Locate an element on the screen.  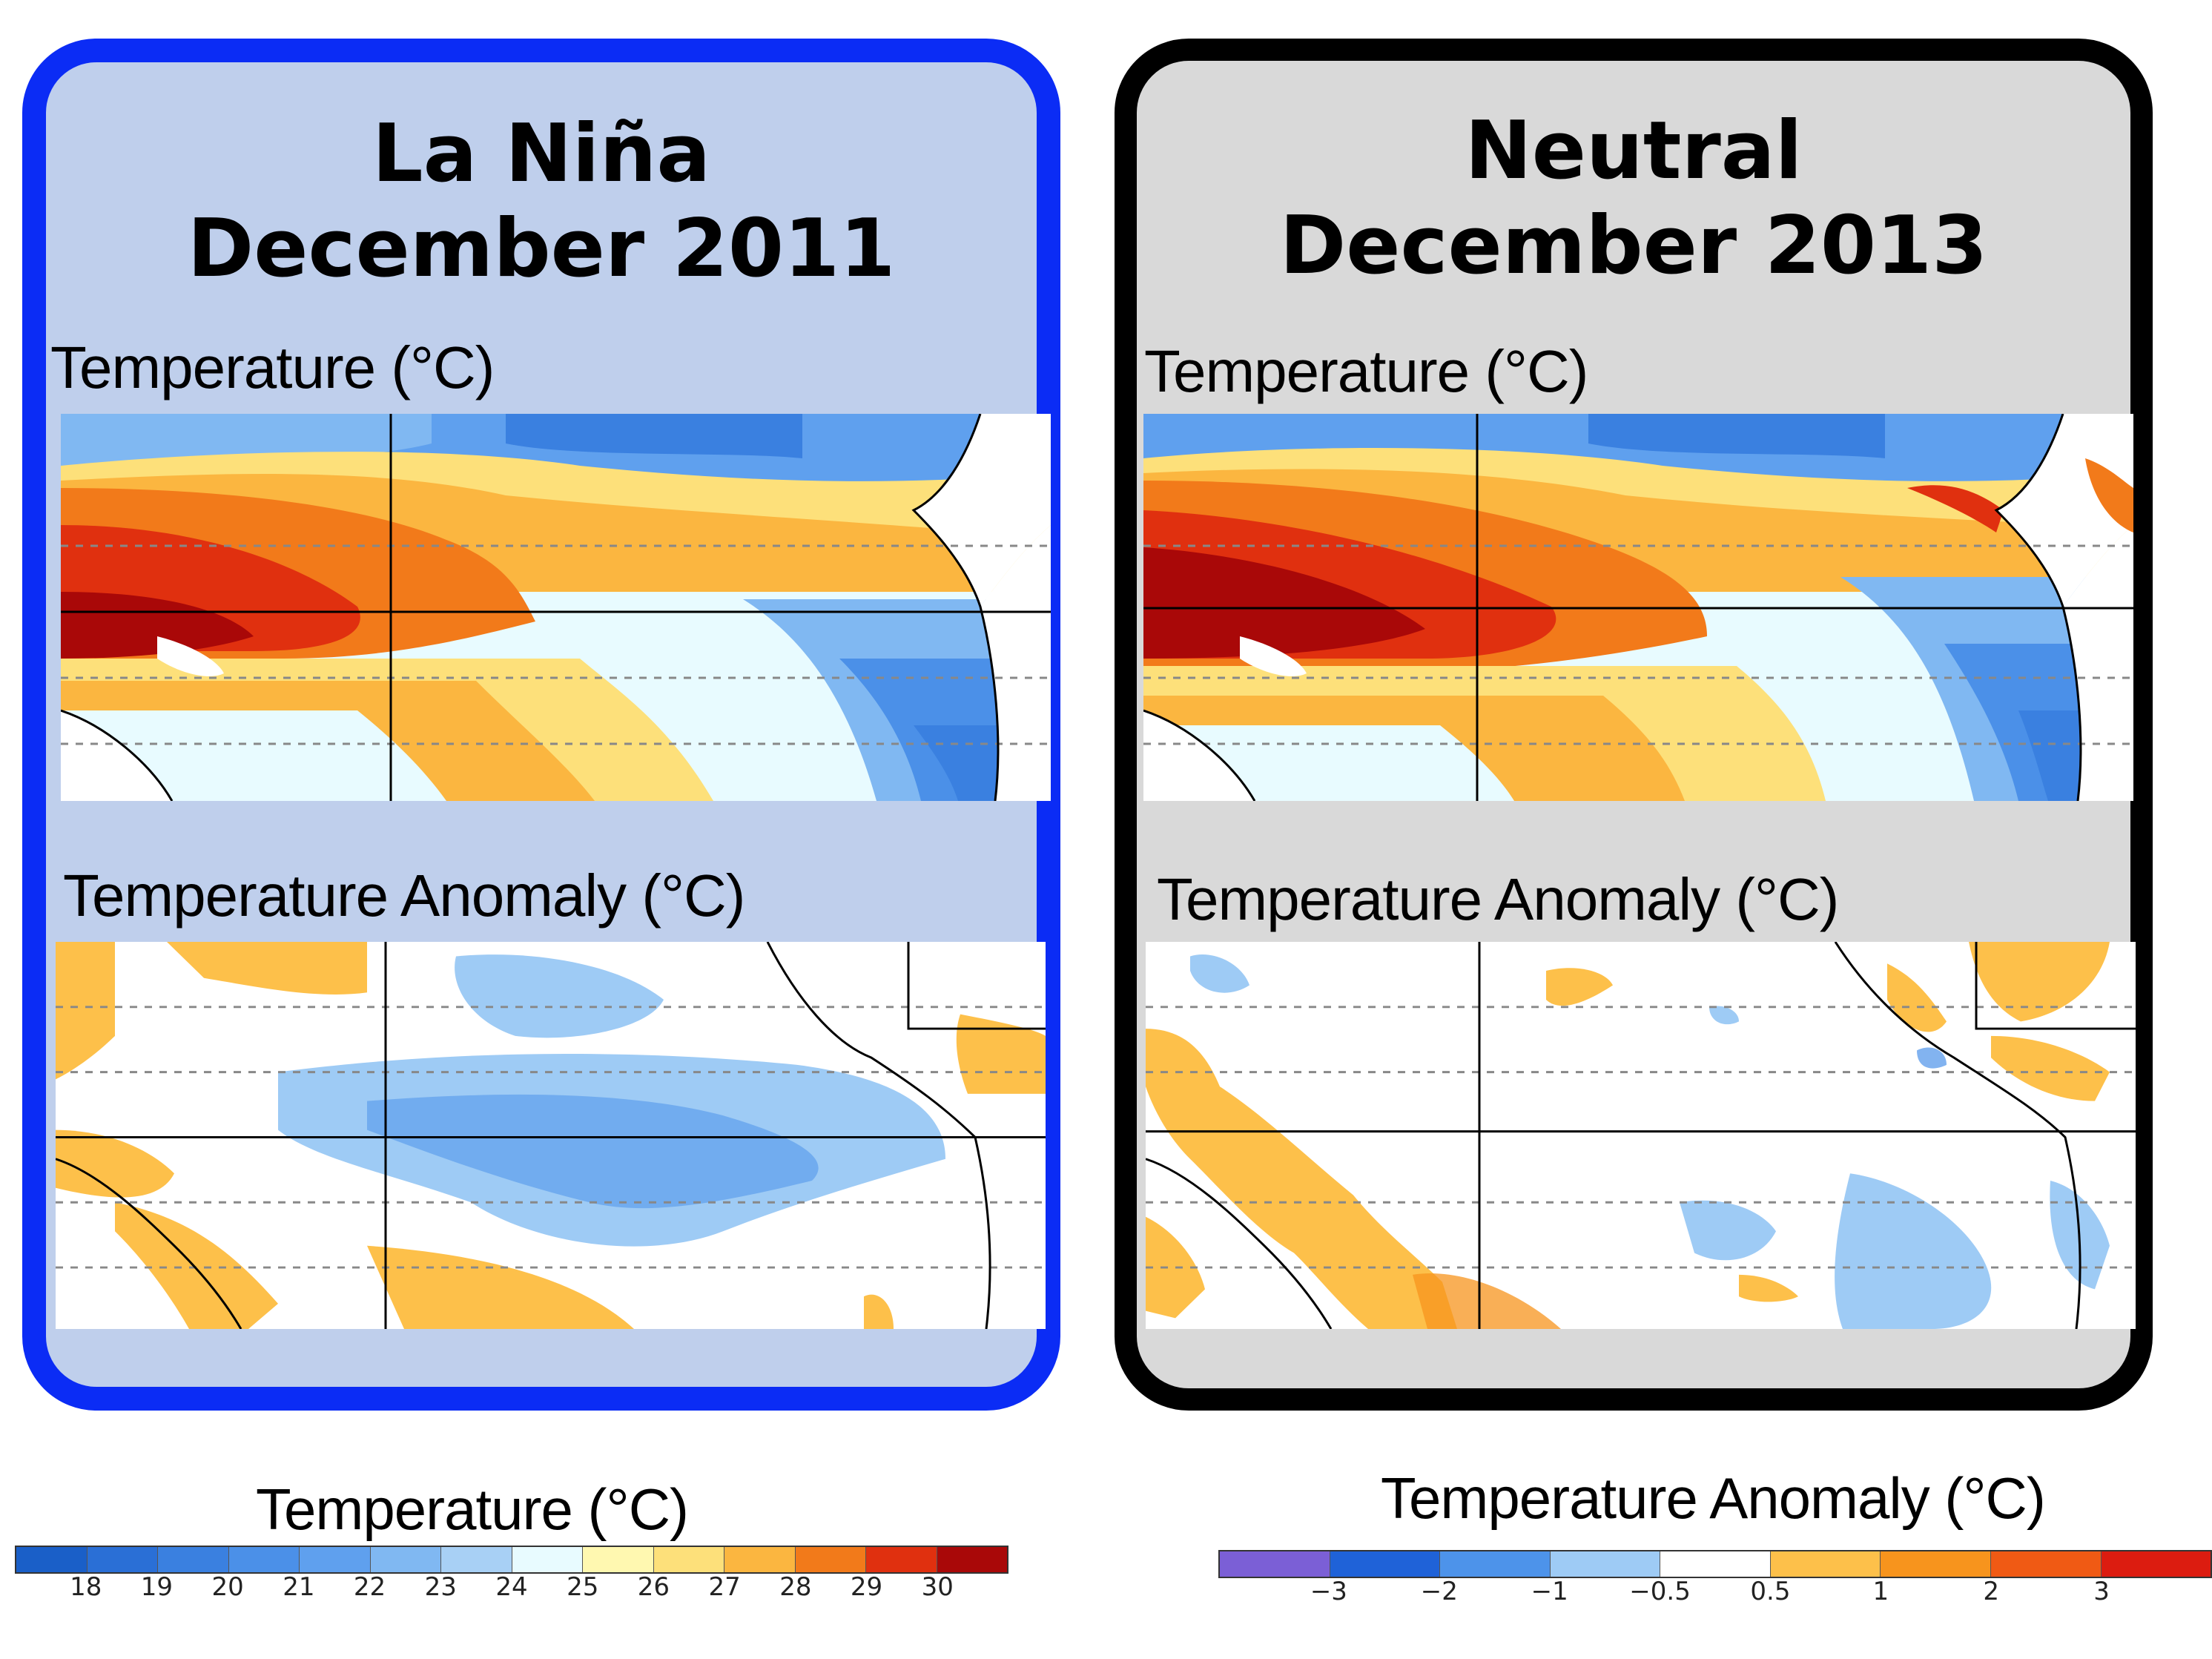
anom-colorbar-tick-label: 3 is located at coordinates (2101, 1591).